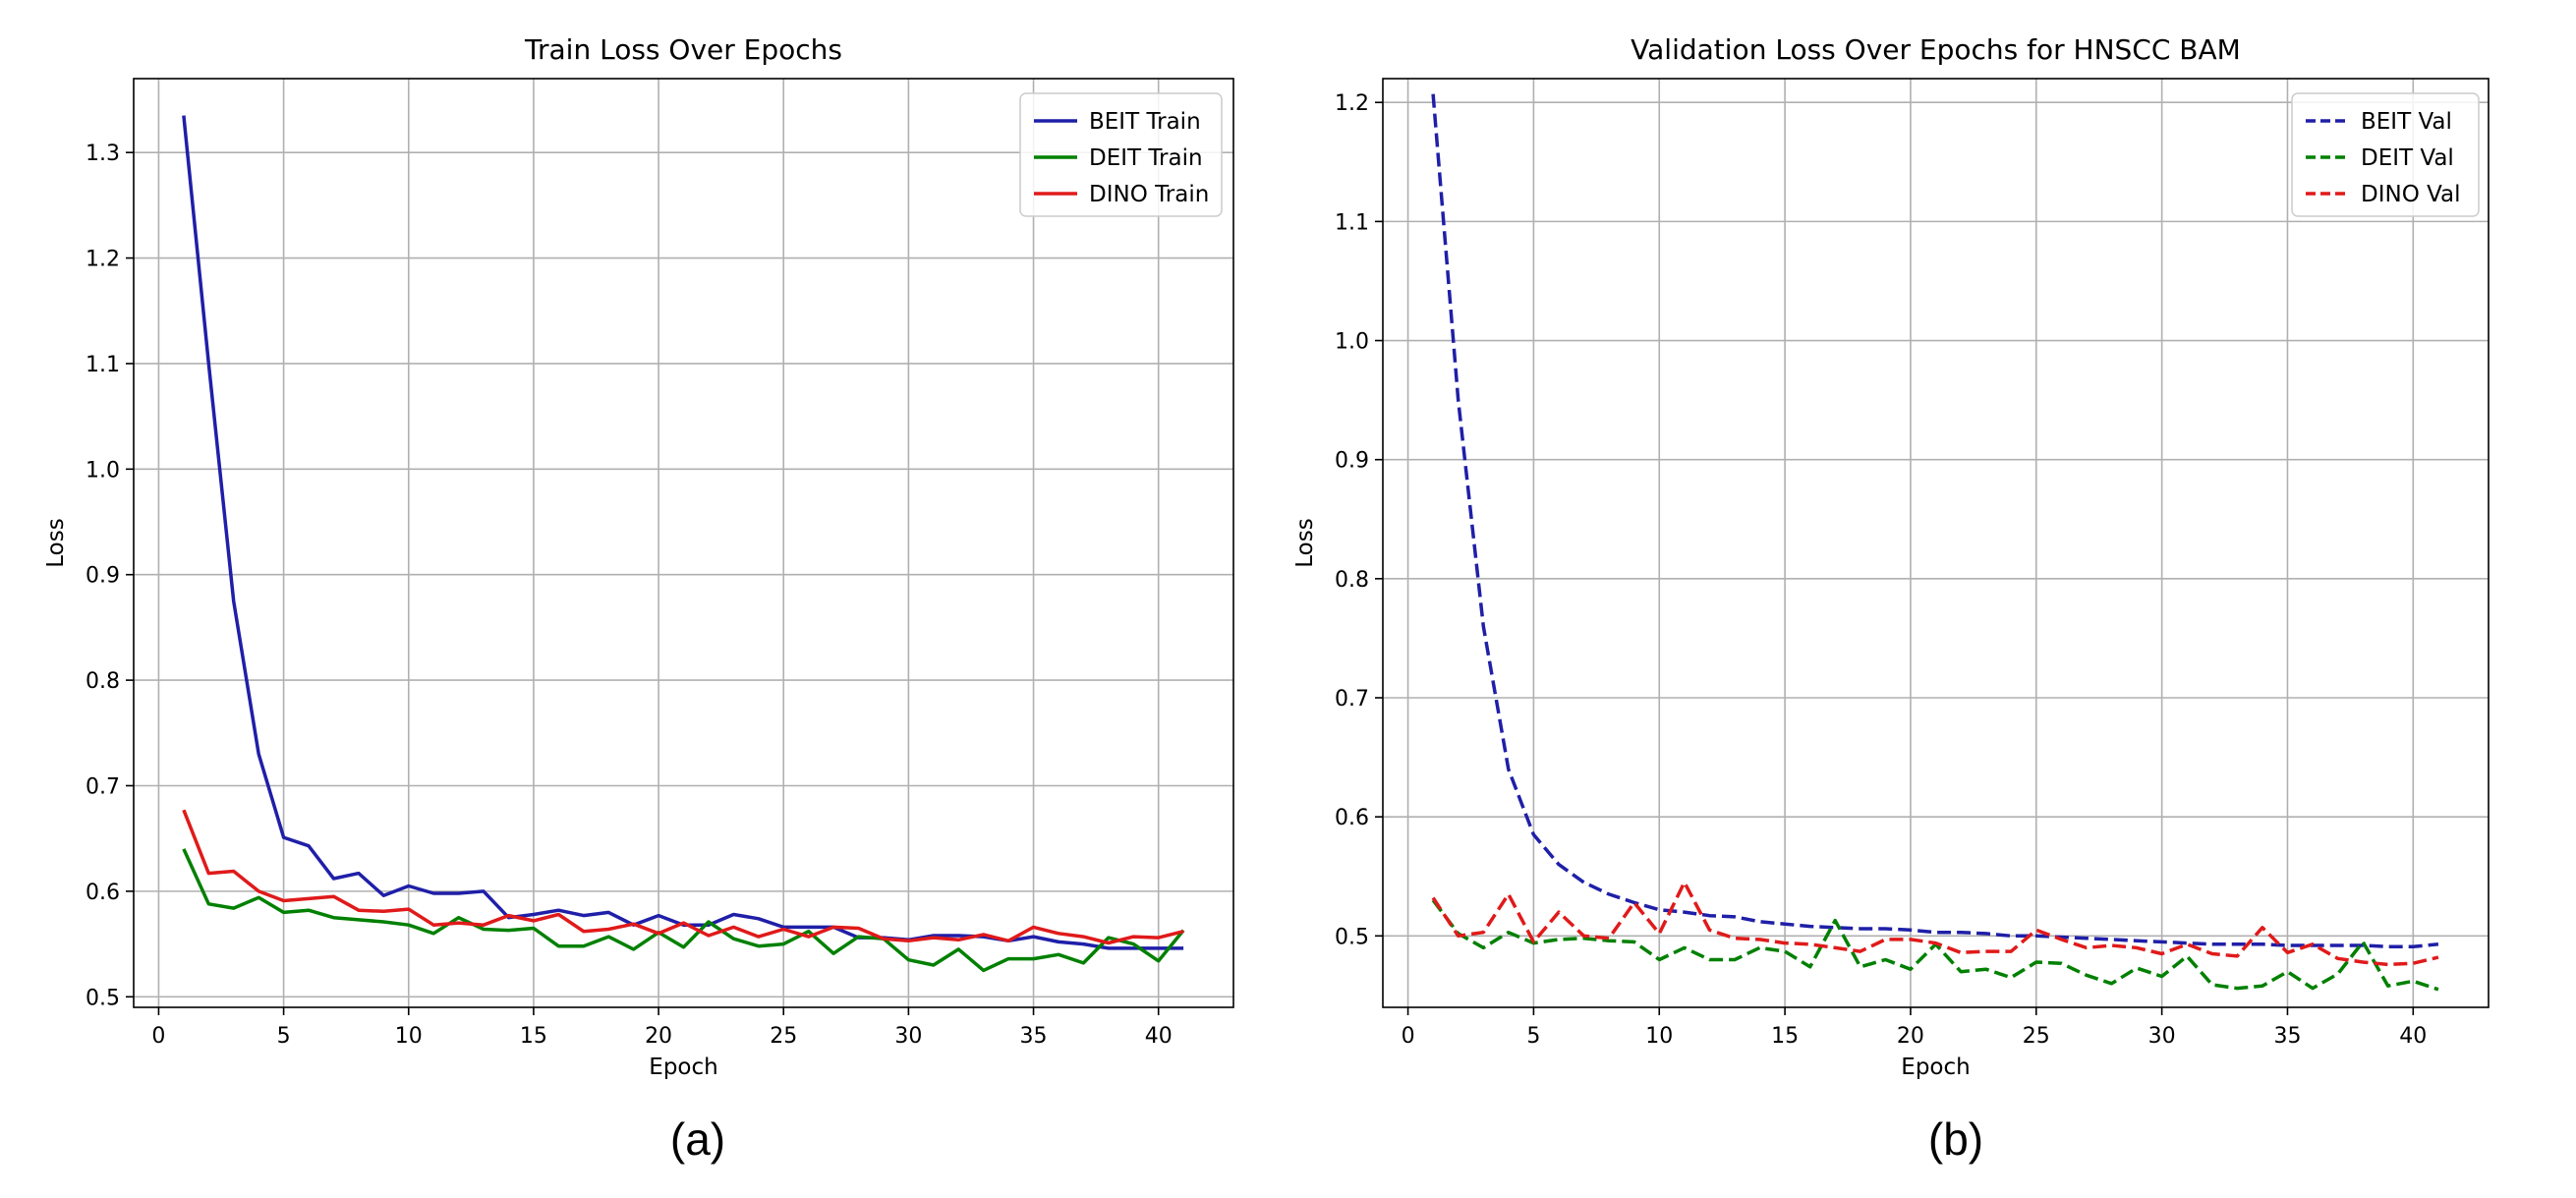 The width and height of the screenshot is (2576, 1198). Describe the element at coordinates (2411, 194) in the screenshot. I see `legend-label: DINO Val` at that location.